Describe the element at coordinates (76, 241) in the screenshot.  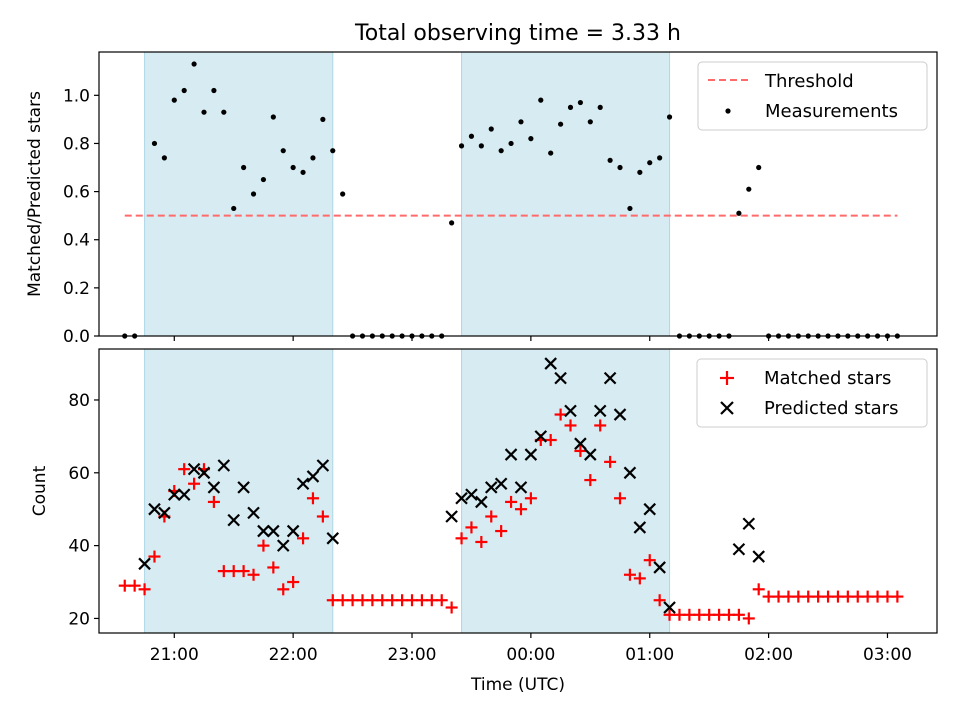
I see `ratio-y-tick-label: 0.4` at that location.